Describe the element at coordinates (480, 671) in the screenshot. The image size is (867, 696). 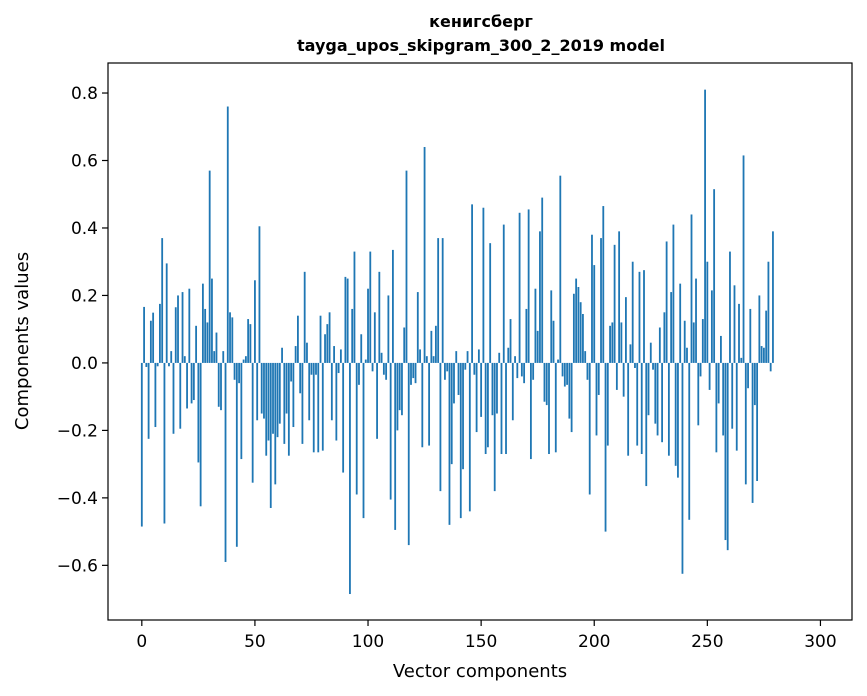
I see `x-axis-label: Vector components` at that location.